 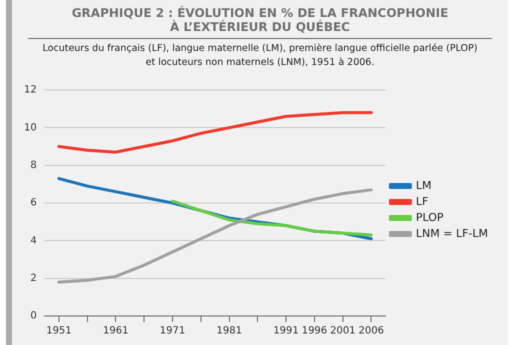 I want to click on y-tick-label: 12, so click(x=30, y=90).